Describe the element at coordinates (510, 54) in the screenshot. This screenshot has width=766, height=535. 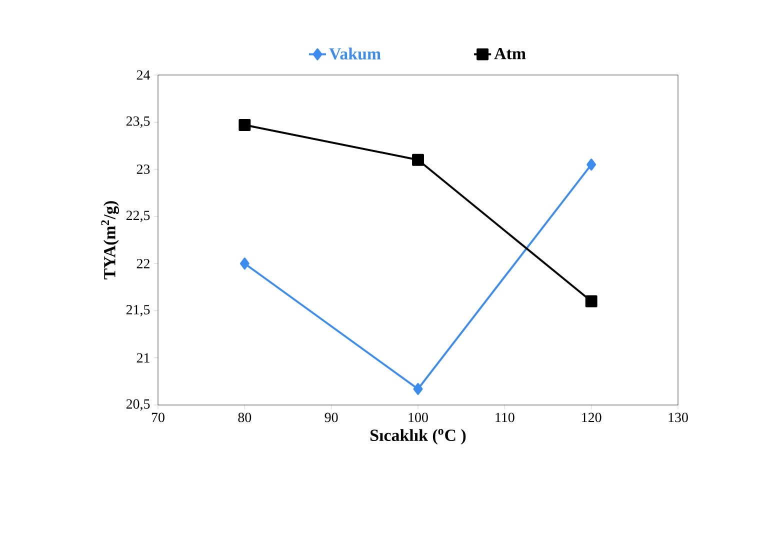
I see `legend-label: Atm` at that location.